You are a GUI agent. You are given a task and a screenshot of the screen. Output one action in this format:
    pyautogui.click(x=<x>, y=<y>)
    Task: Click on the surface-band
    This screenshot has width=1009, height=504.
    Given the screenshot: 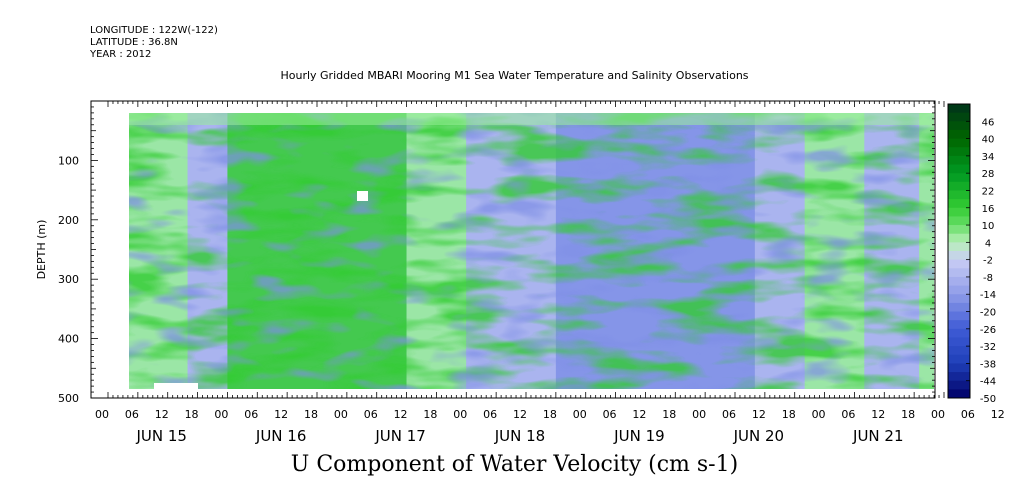 What is the action you would take?
    pyautogui.click(x=531, y=119)
    